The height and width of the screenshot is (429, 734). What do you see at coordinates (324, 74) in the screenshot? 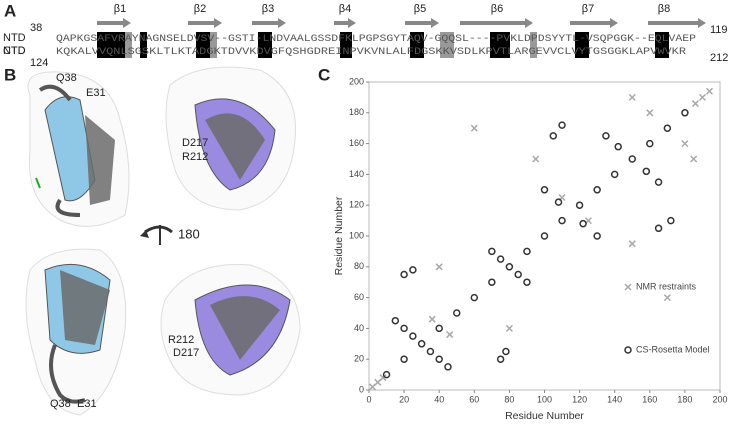
I see `panel-label: C` at bounding box center [324, 74].